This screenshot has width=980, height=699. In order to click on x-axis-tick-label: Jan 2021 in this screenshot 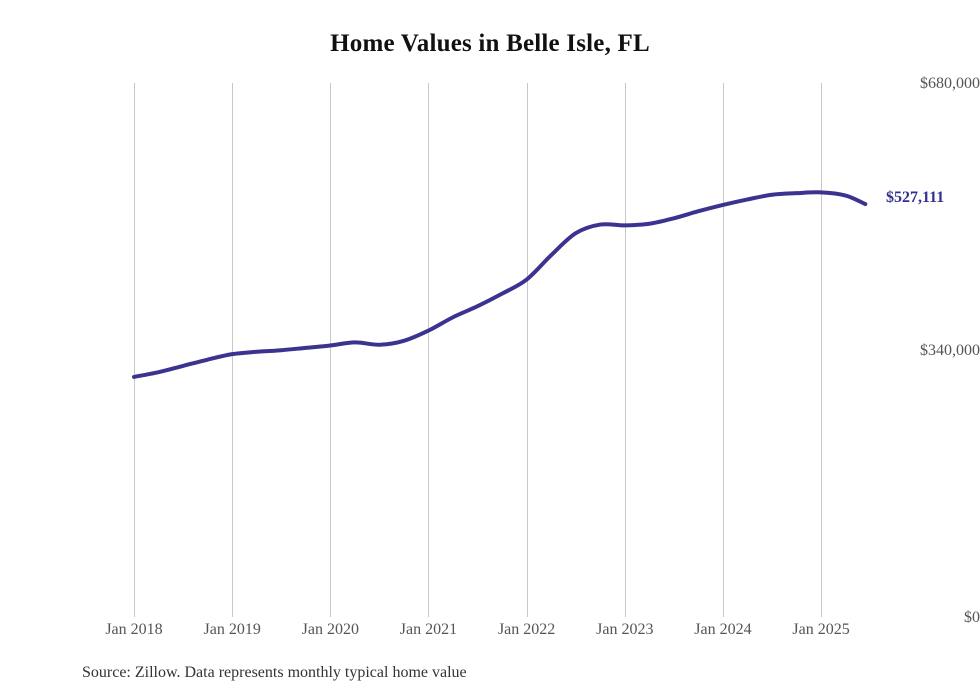, I will do `click(428, 629)`.